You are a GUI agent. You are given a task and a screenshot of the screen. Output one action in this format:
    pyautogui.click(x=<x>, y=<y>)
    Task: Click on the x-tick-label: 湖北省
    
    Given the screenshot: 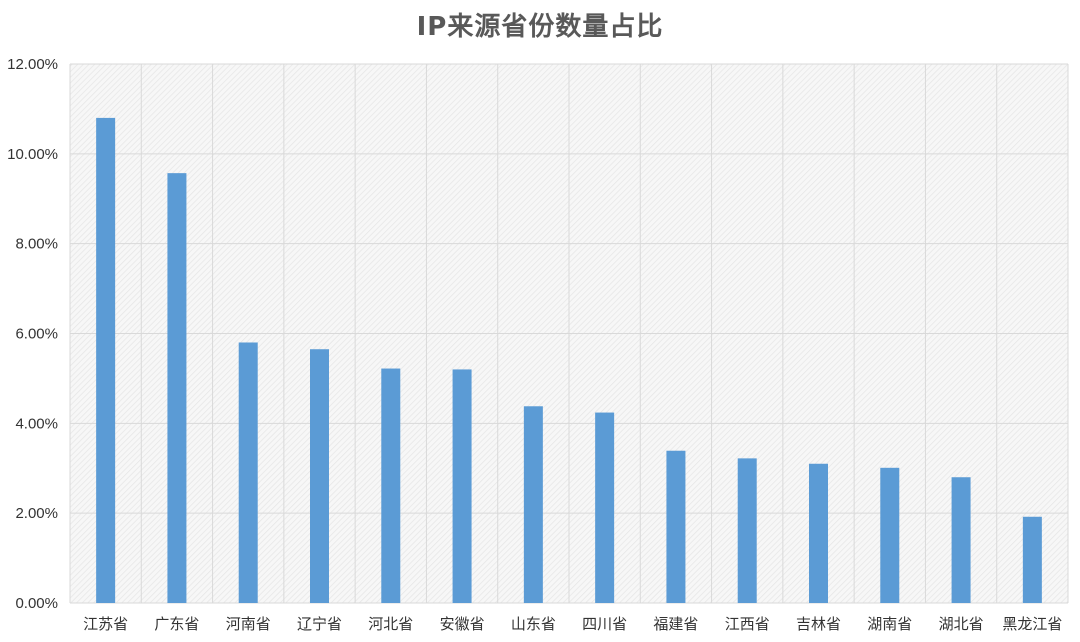 What is the action you would take?
    pyautogui.click(x=961, y=624)
    